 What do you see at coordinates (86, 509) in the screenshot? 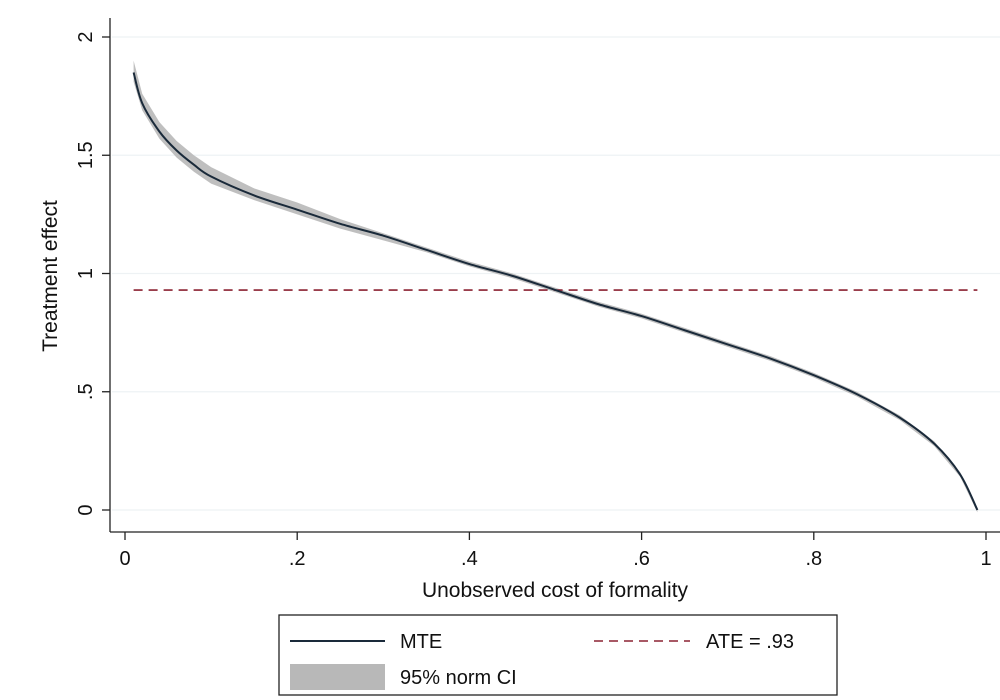
I see `y-tick-label-0: 0` at bounding box center [86, 509].